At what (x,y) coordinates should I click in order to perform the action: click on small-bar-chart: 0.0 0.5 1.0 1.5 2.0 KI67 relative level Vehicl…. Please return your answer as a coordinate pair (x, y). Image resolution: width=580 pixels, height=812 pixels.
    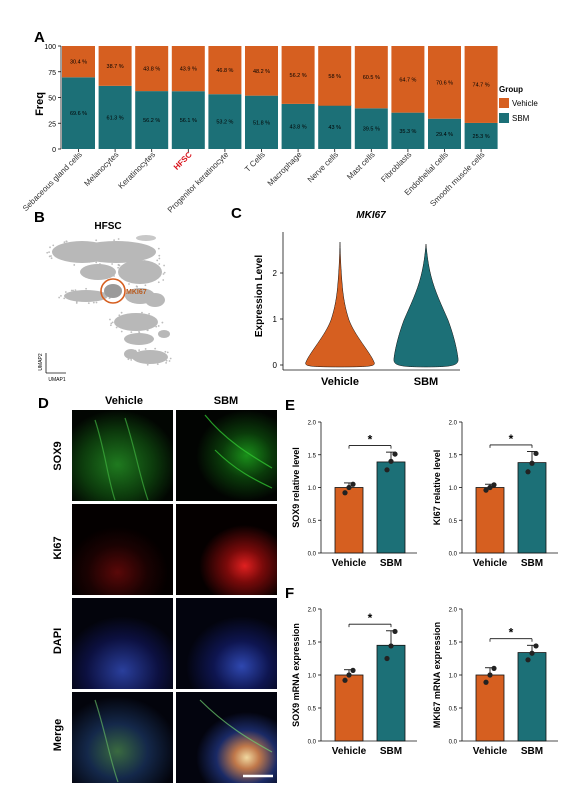
    Looking at the image, I should click on (495, 495).